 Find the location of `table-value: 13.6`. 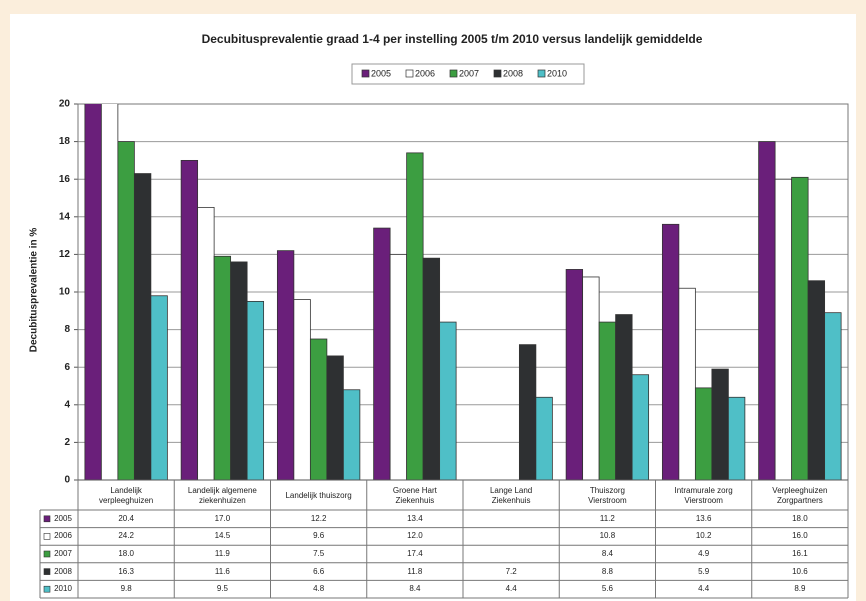

table-value: 13.6 is located at coordinates (703, 518).